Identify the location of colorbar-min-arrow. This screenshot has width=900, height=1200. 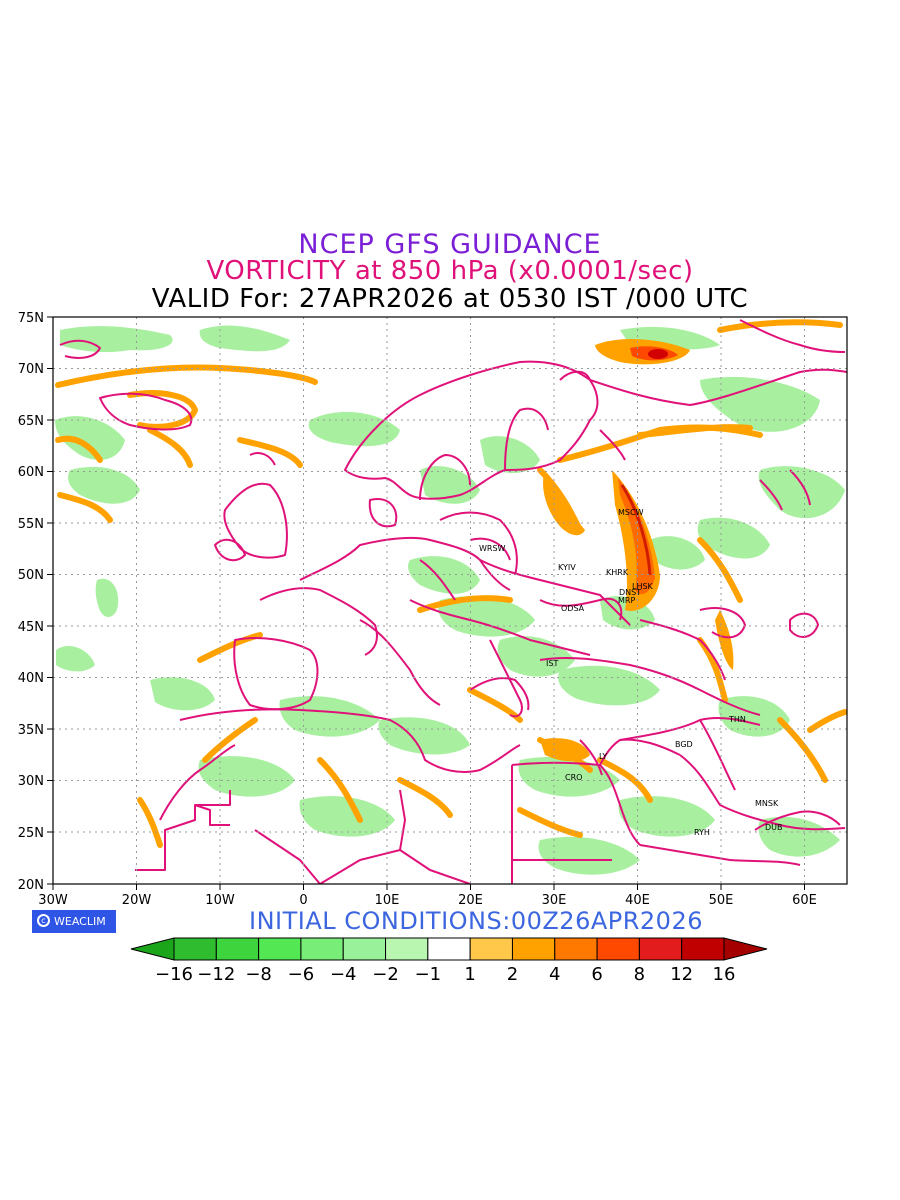
(152, 949).